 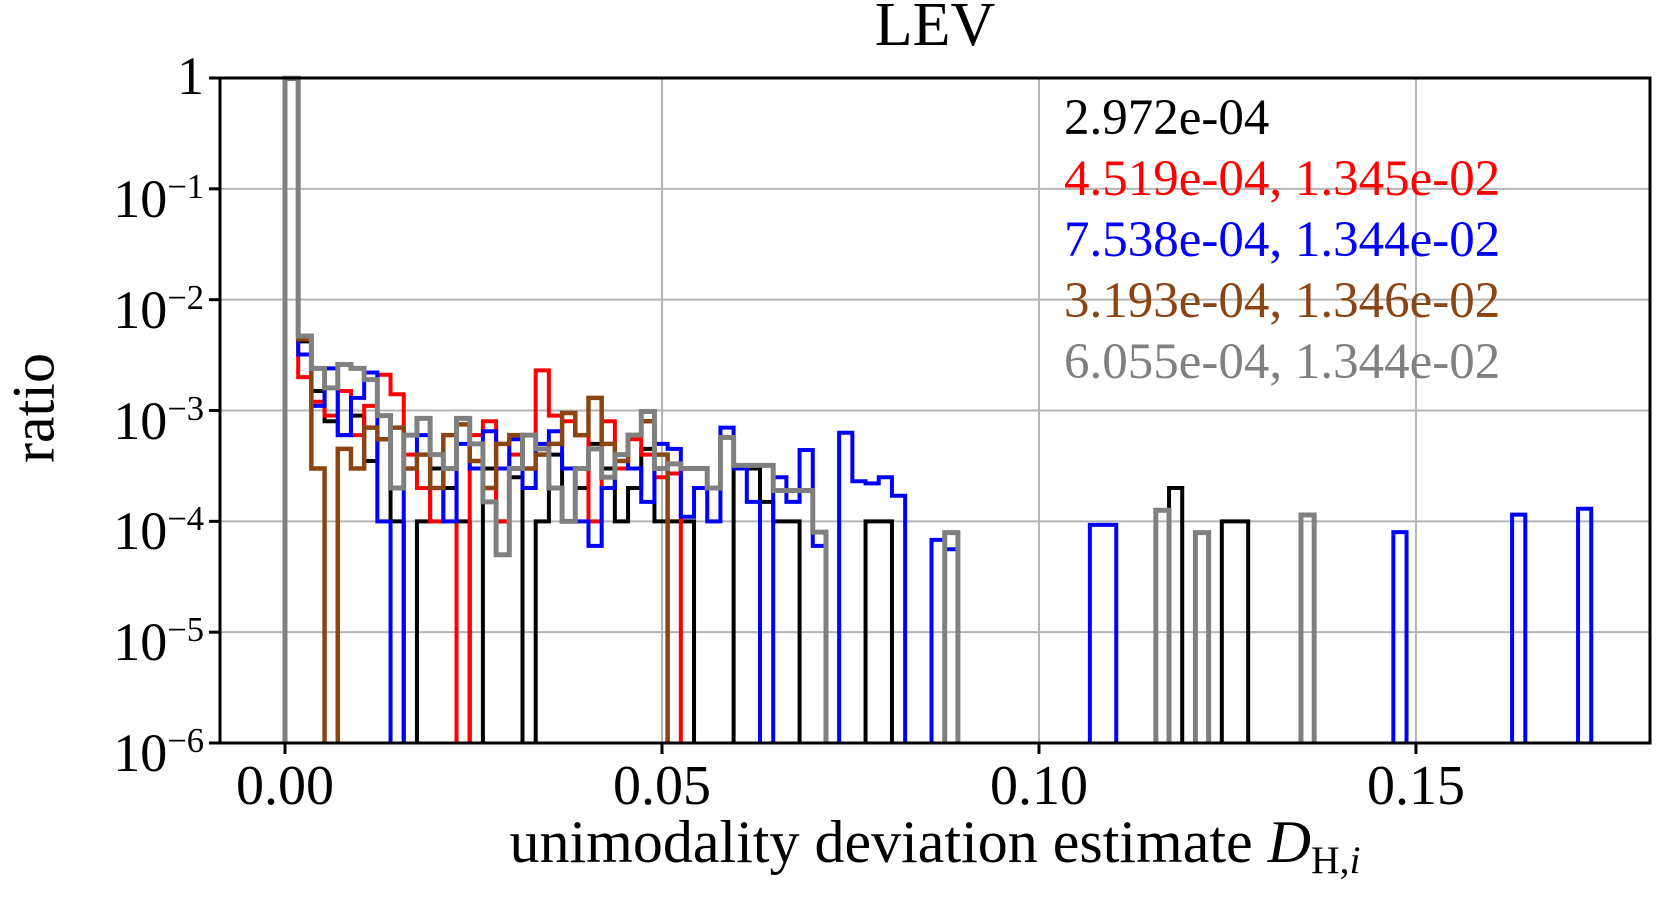 What do you see at coordinates (158, 531) in the screenshot?
I see `y-tick-label: 10⁻⁴` at bounding box center [158, 531].